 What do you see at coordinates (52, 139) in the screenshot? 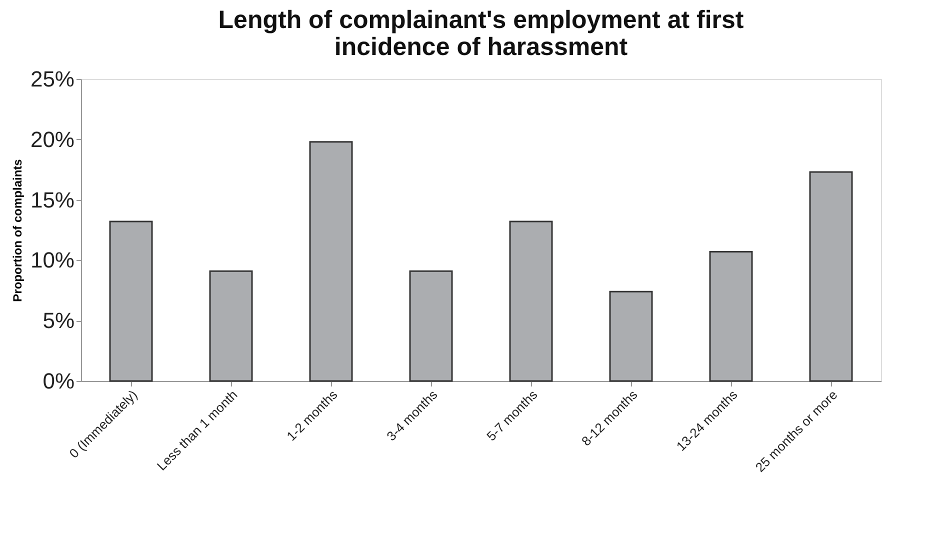
I see `y-tick-label: 20%` at bounding box center [52, 139].